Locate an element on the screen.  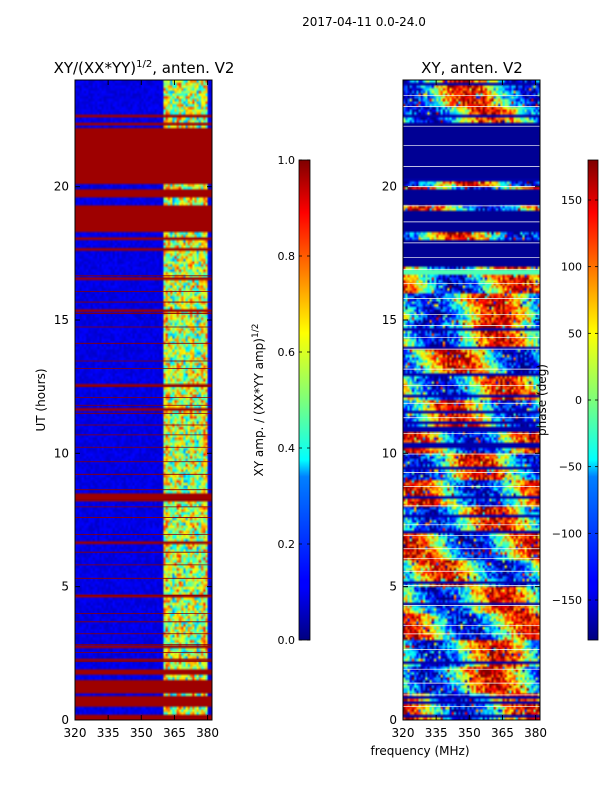
colorbar-tick-label: 0.2 is located at coordinates (287, 544).